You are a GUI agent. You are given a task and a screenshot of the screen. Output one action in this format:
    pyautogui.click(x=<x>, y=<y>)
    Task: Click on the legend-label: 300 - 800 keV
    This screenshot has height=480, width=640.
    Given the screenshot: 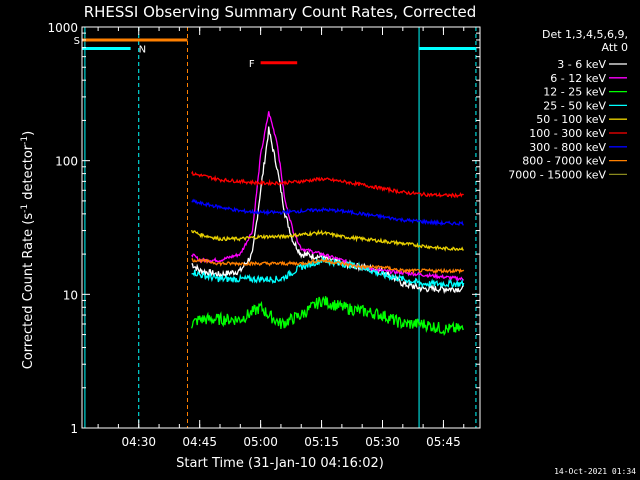 What is the action you would take?
    pyautogui.click(x=567, y=147)
    